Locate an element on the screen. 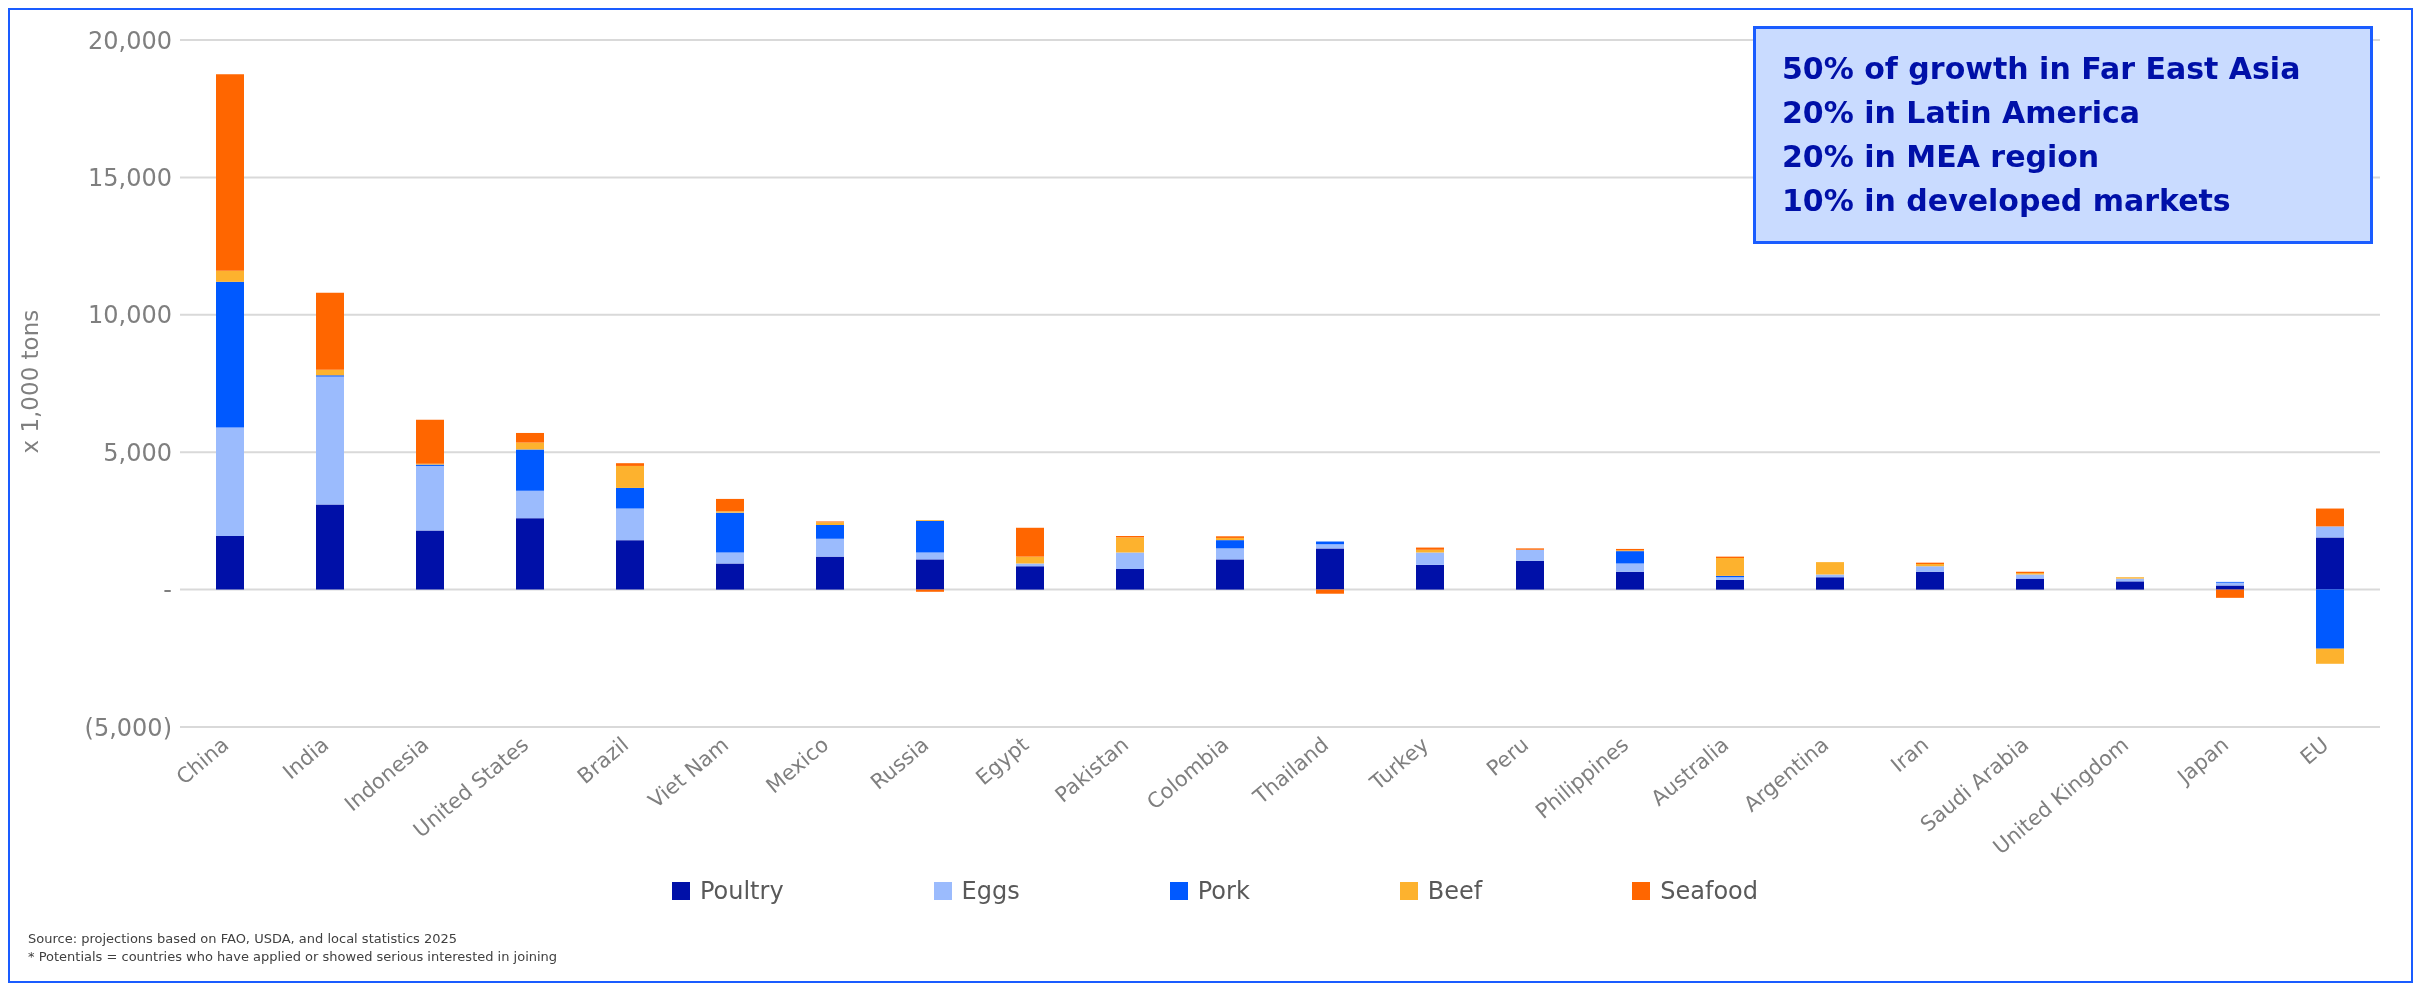  source-note: Source: projections based on FAO, USDA, and local statistics 2025 is located at coordinates (243, 939).